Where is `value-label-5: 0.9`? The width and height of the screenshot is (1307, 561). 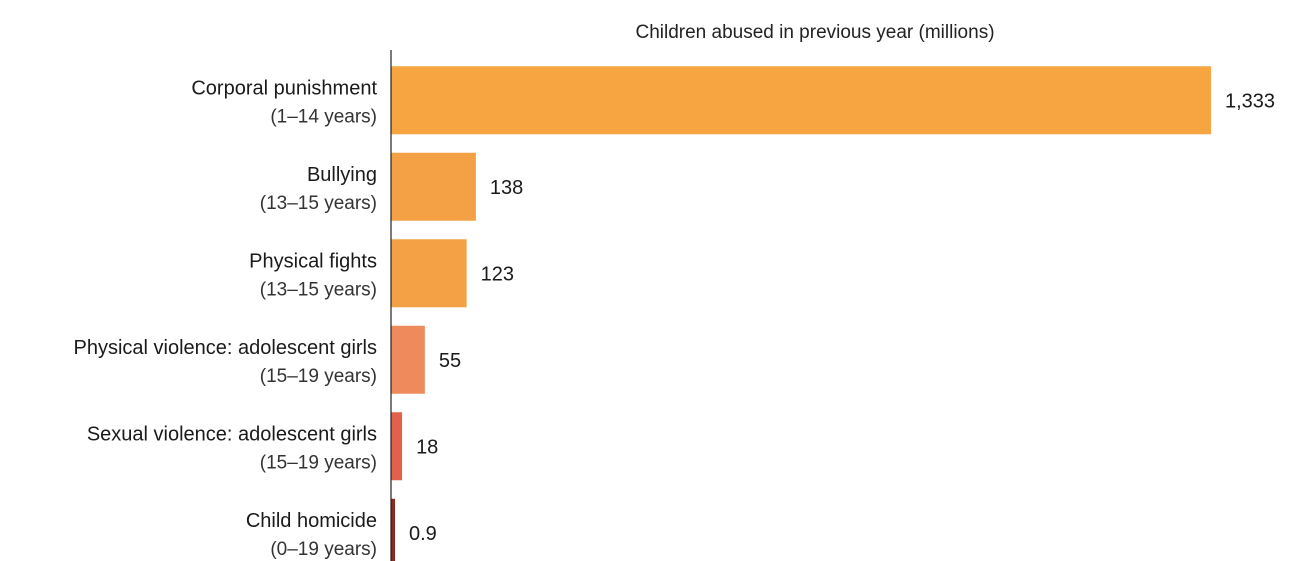
value-label-5: 0.9 is located at coordinates (423, 534).